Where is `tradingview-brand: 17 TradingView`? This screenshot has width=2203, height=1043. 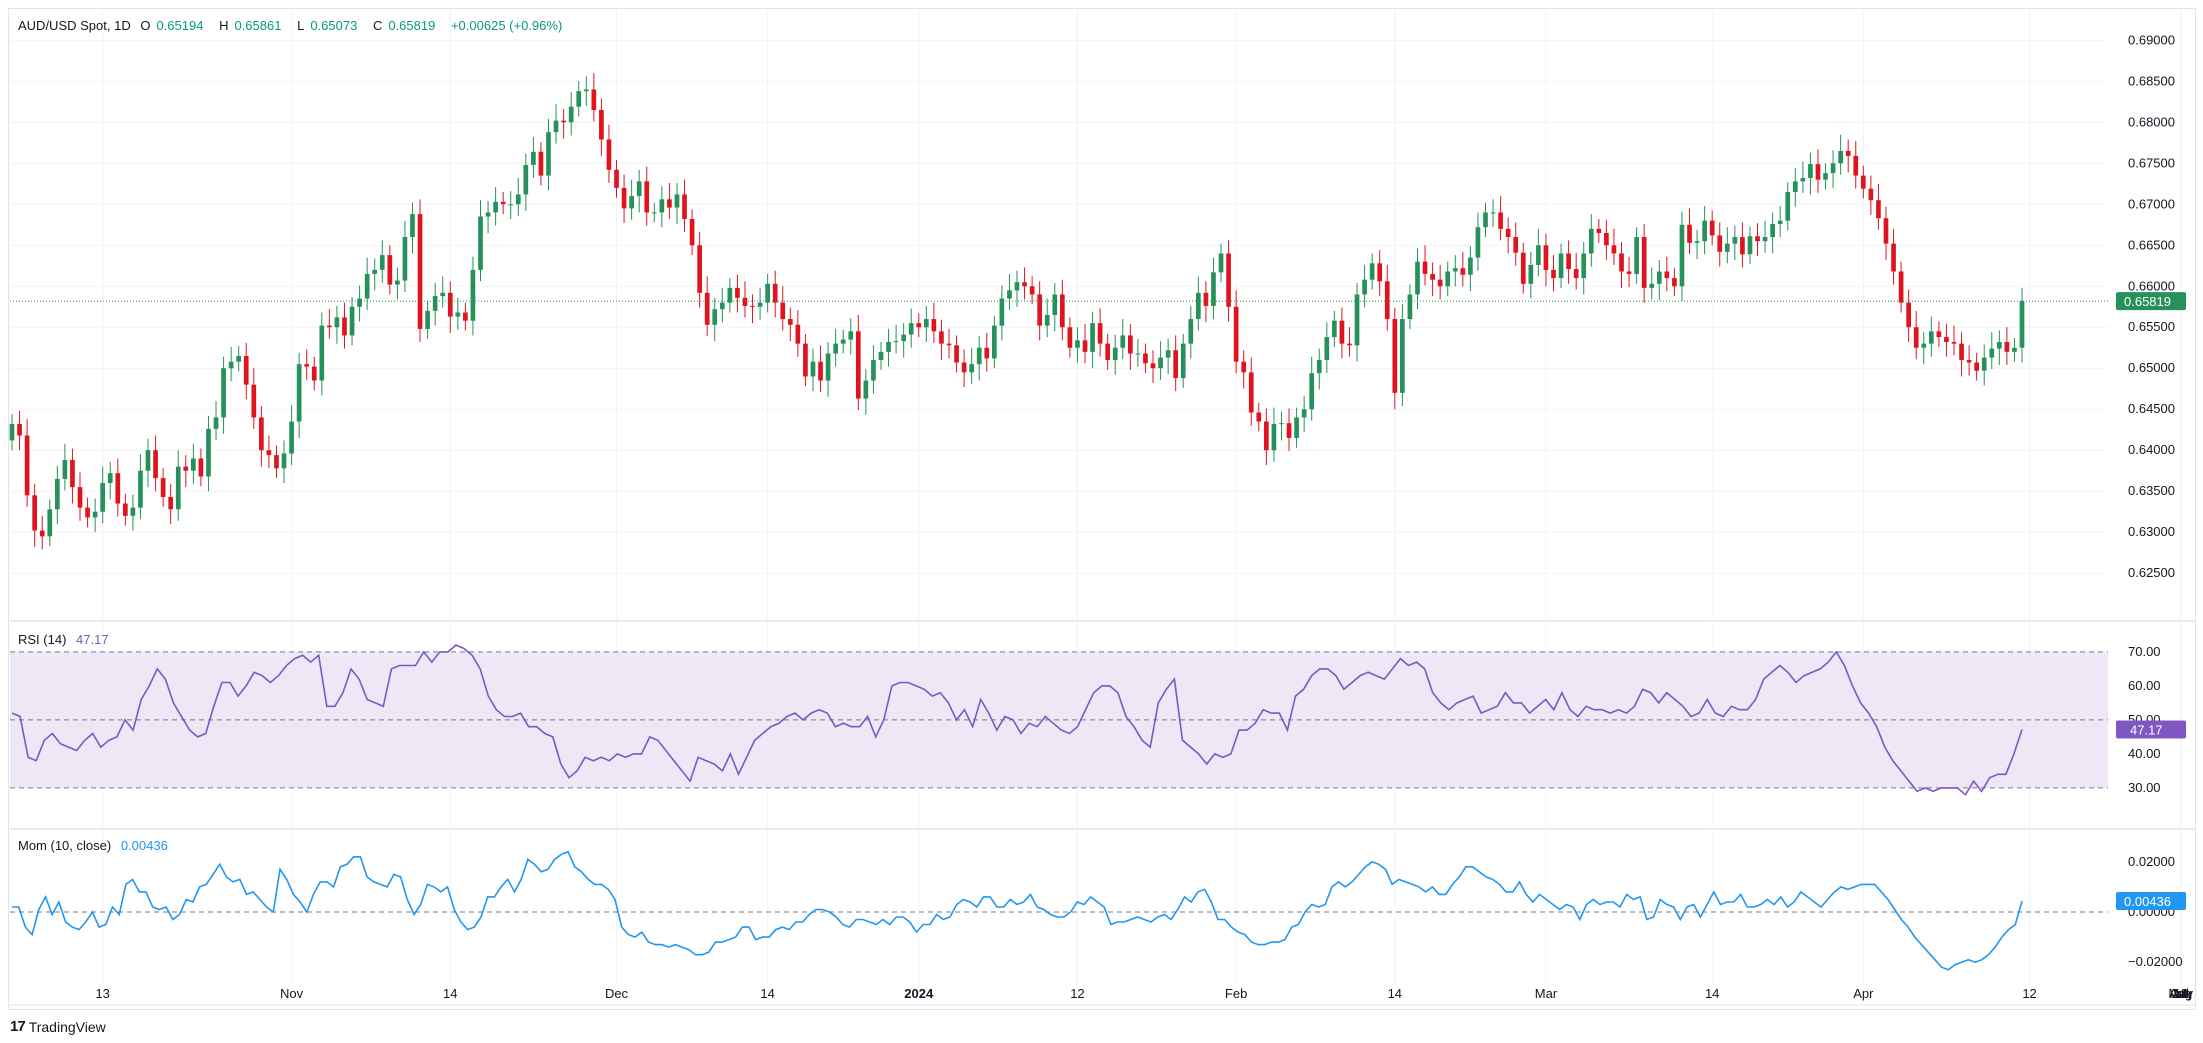
tradingview-brand: 17 TradingView is located at coordinates (58, 1026).